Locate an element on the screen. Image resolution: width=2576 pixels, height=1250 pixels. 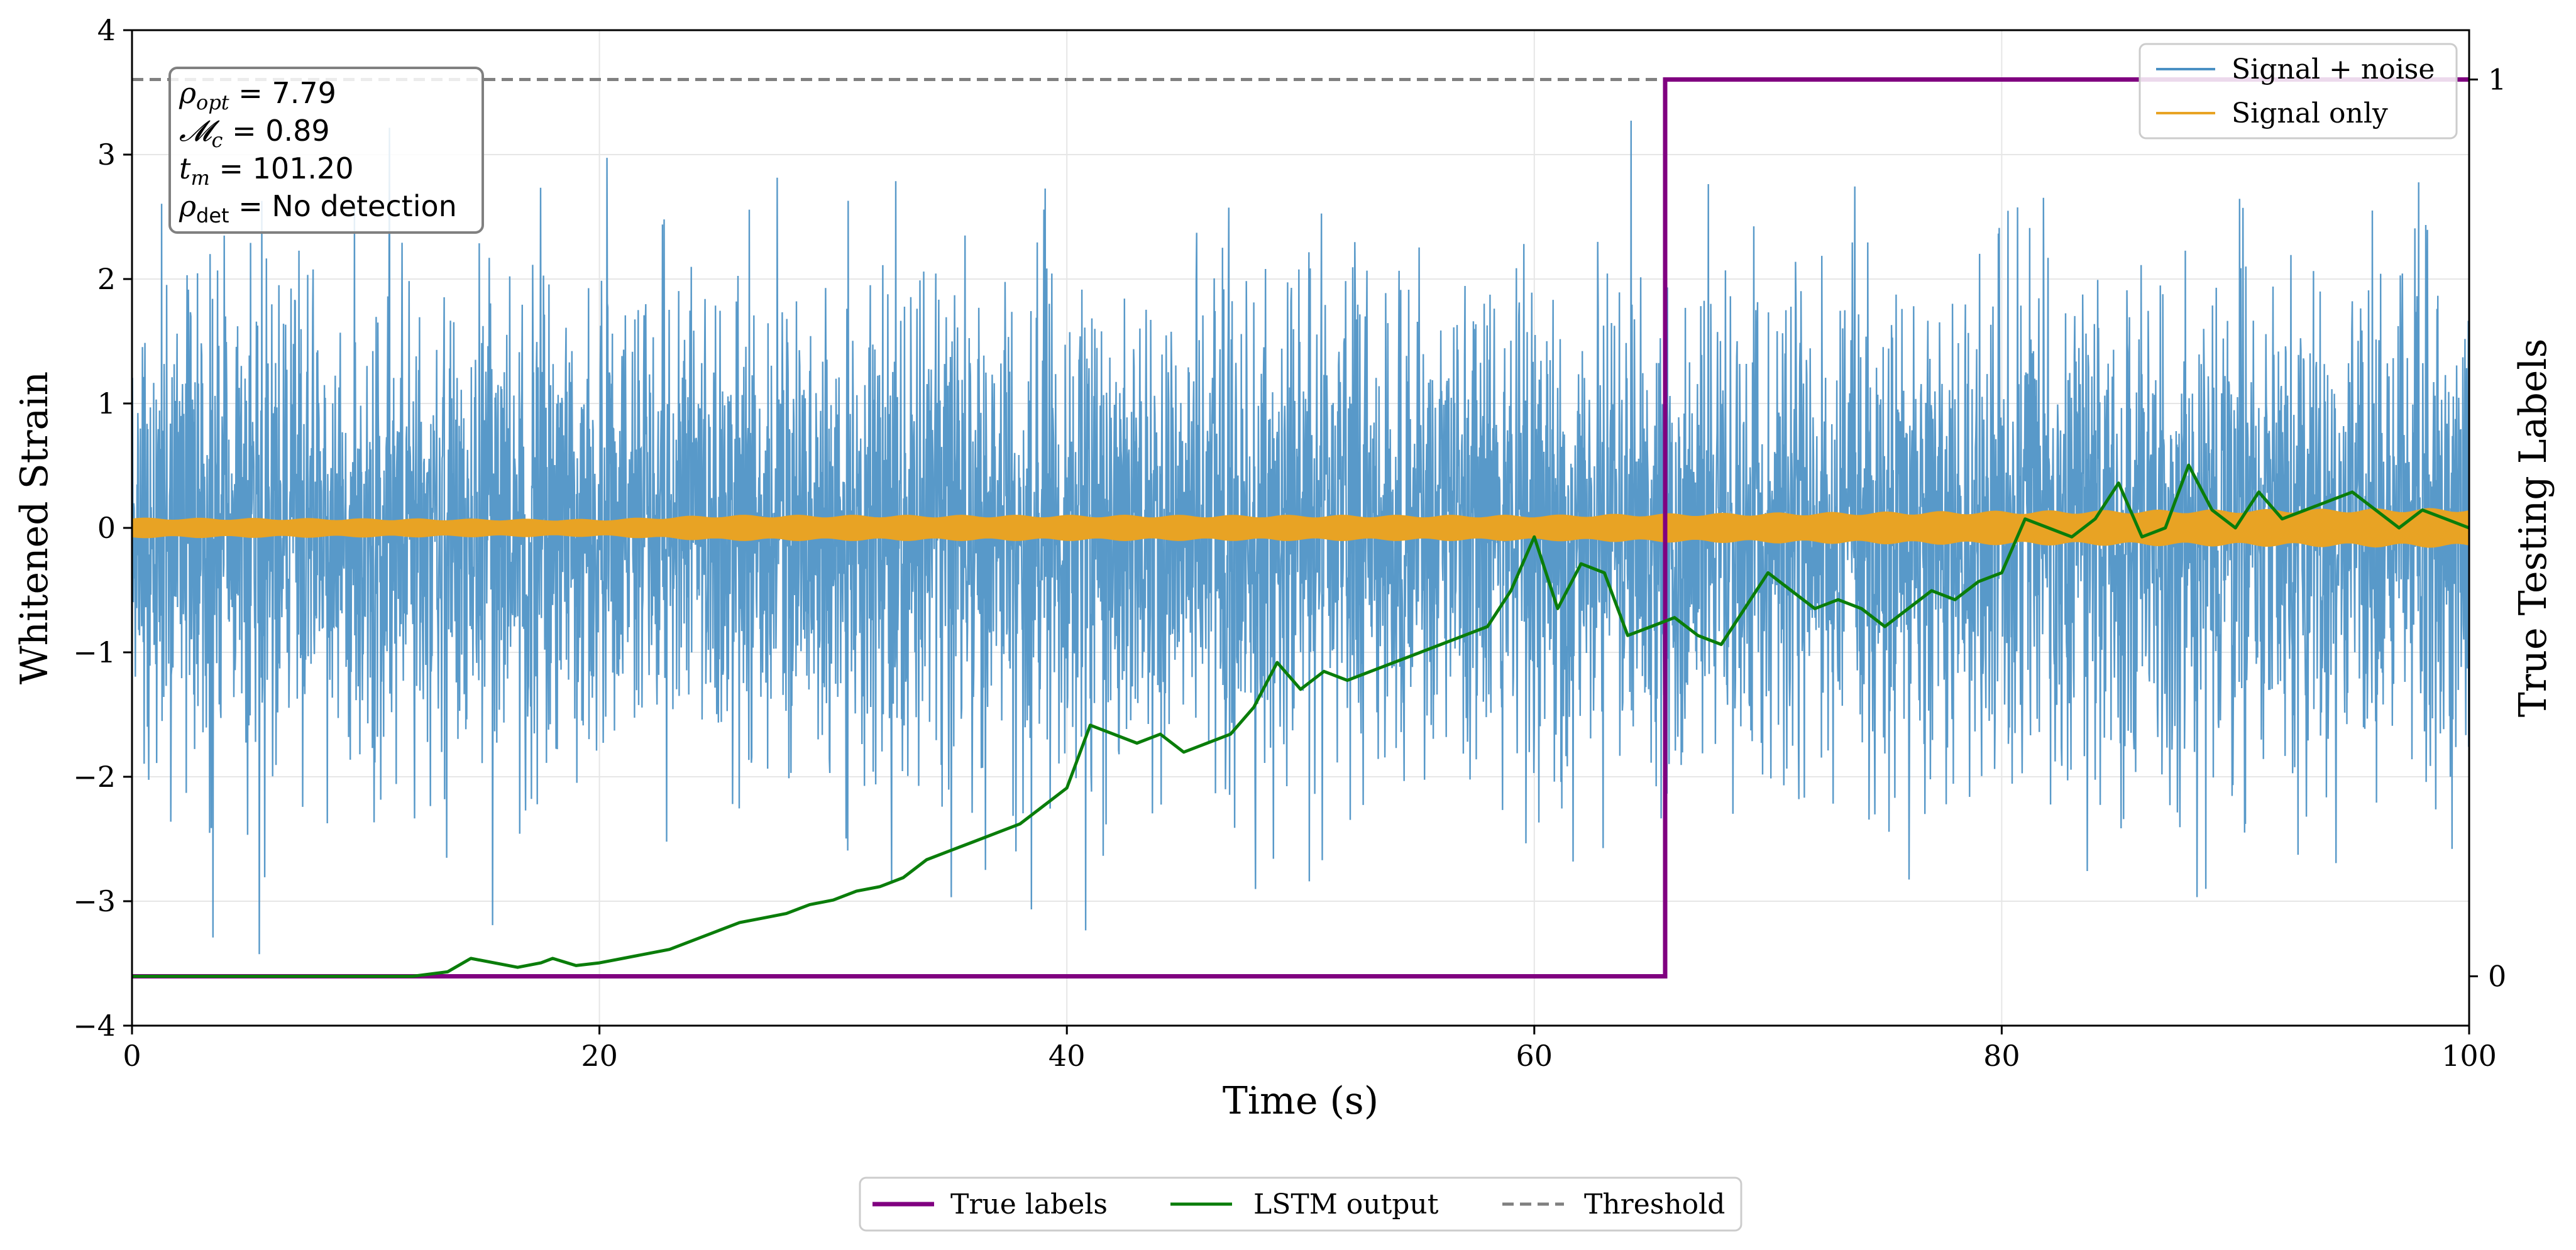
info-line-rho-det: ρdet = No detection is located at coordinates (318, 208).